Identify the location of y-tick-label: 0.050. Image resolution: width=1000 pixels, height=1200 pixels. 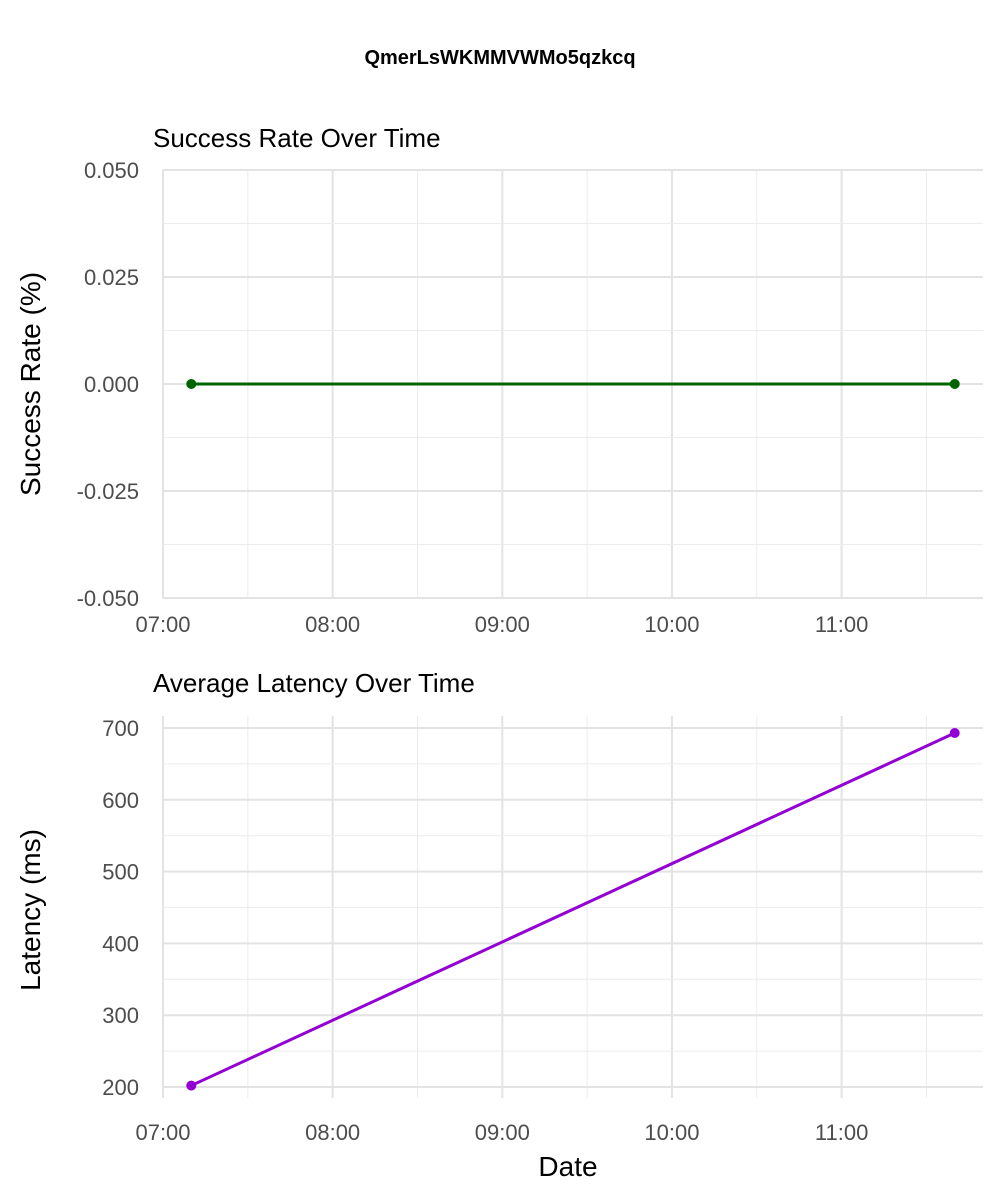
(111, 170).